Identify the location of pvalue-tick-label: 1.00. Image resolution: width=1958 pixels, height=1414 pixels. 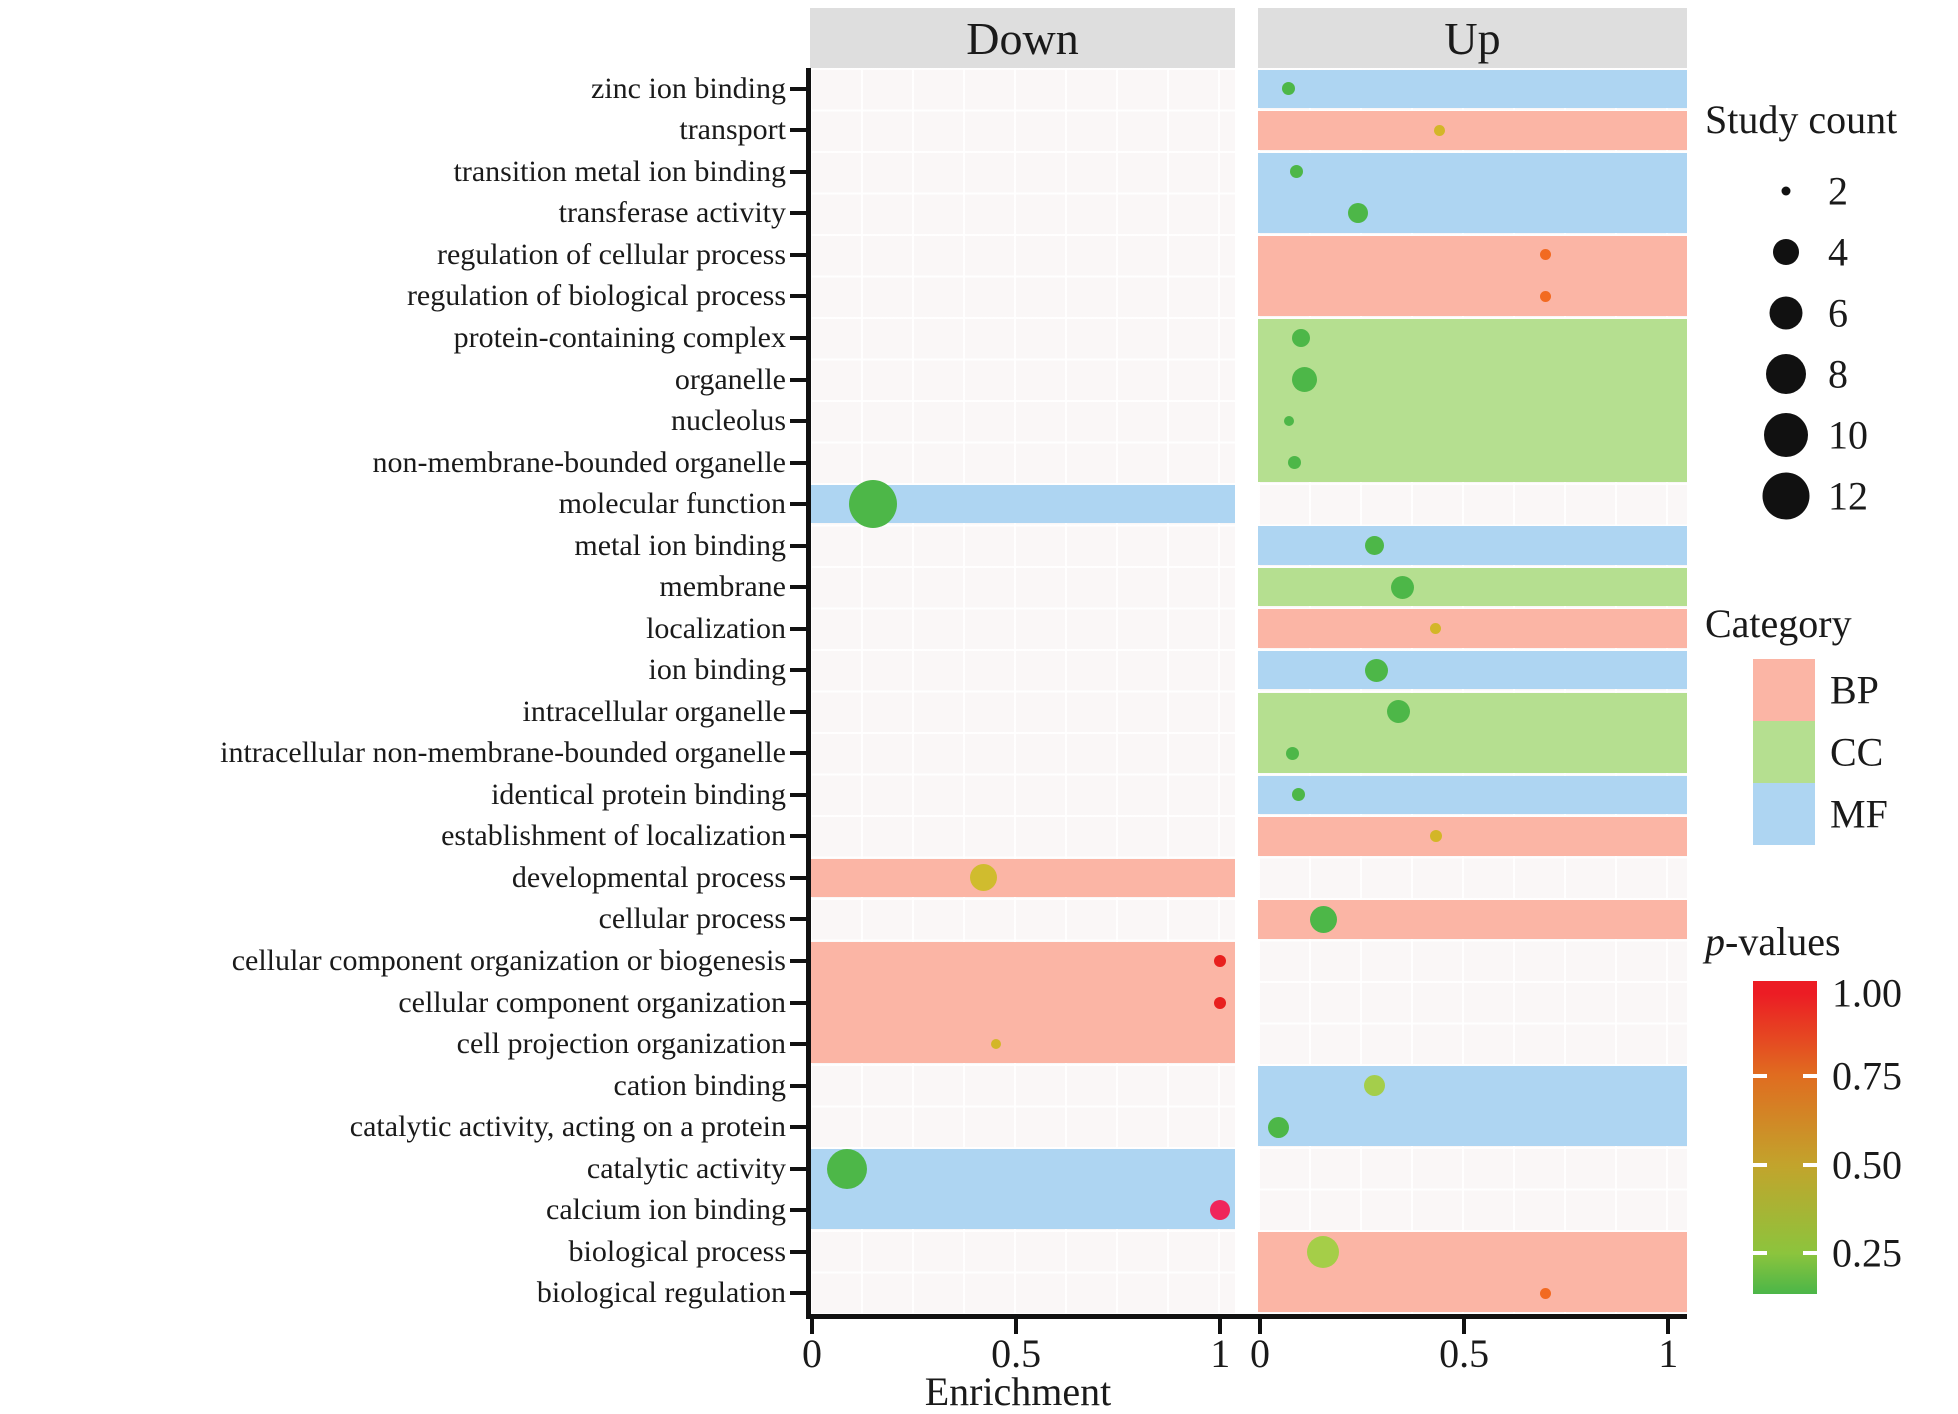
(1867, 993).